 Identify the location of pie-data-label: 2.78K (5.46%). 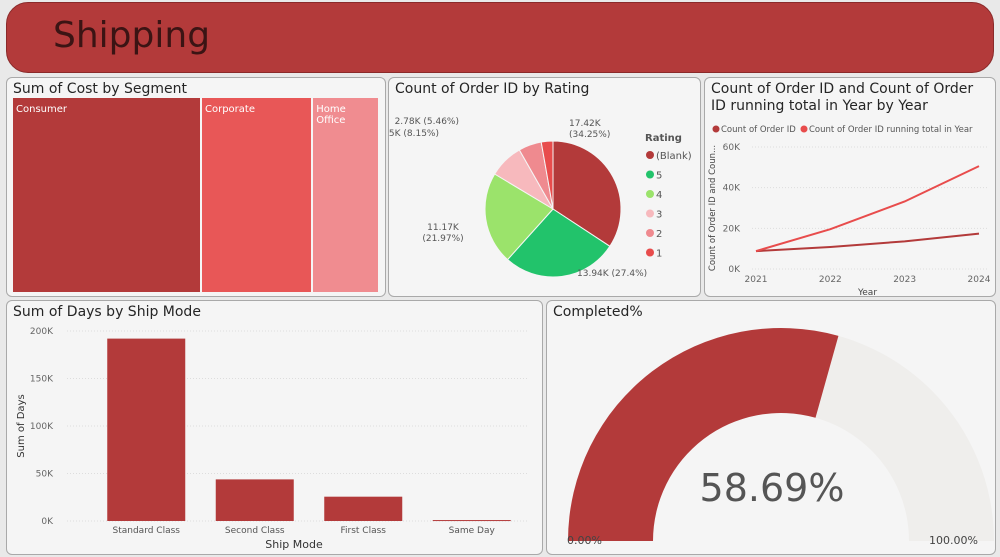
(427, 122).